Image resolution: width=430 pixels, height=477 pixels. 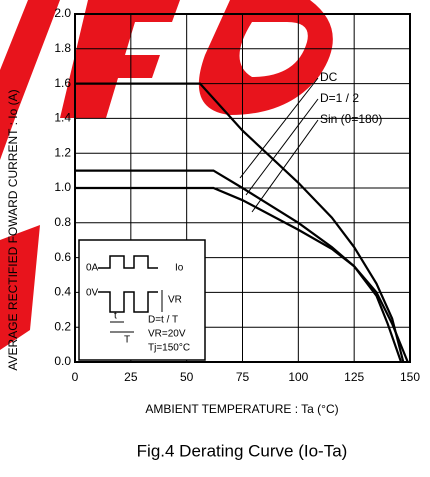 I want to click on x-tick-label: 150, so click(x=410, y=377).